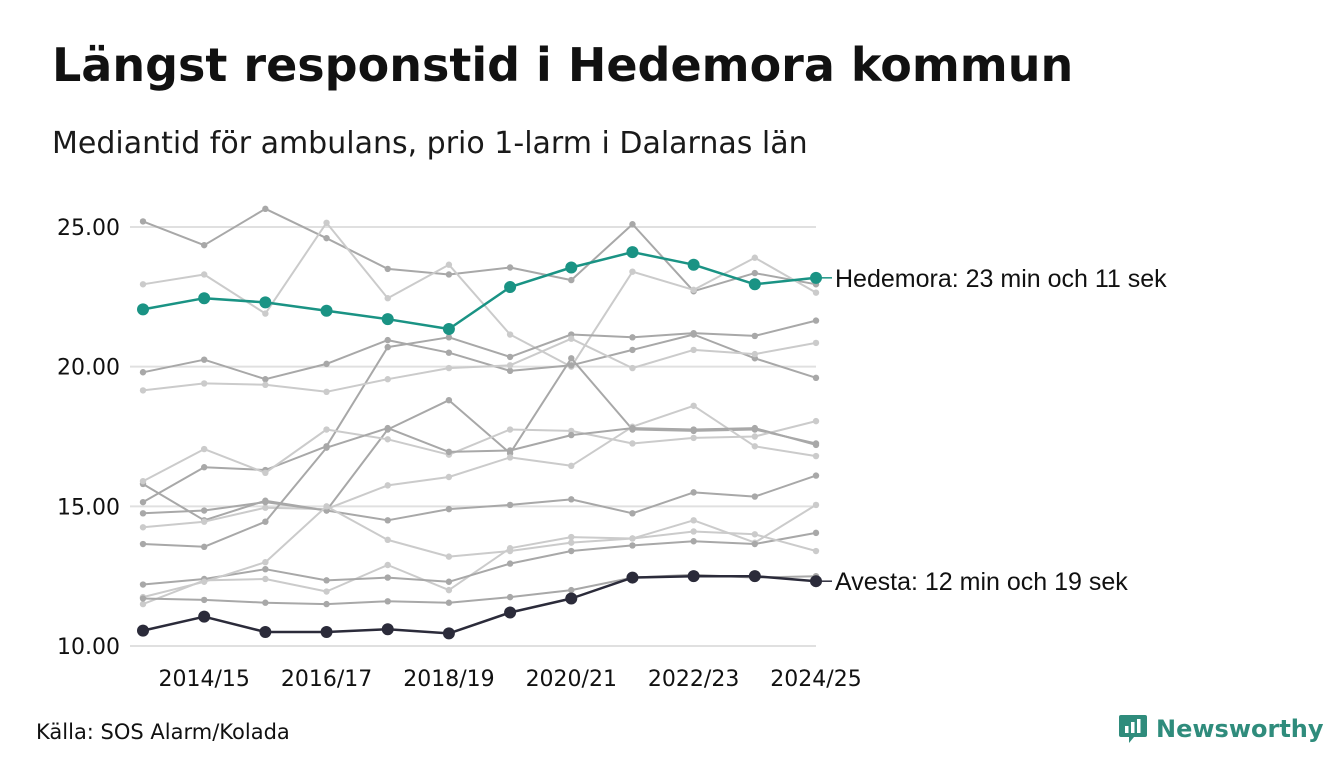 The height and width of the screenshot is (780, 1340). I want to click on background-series-10-line, so click(479, 487).